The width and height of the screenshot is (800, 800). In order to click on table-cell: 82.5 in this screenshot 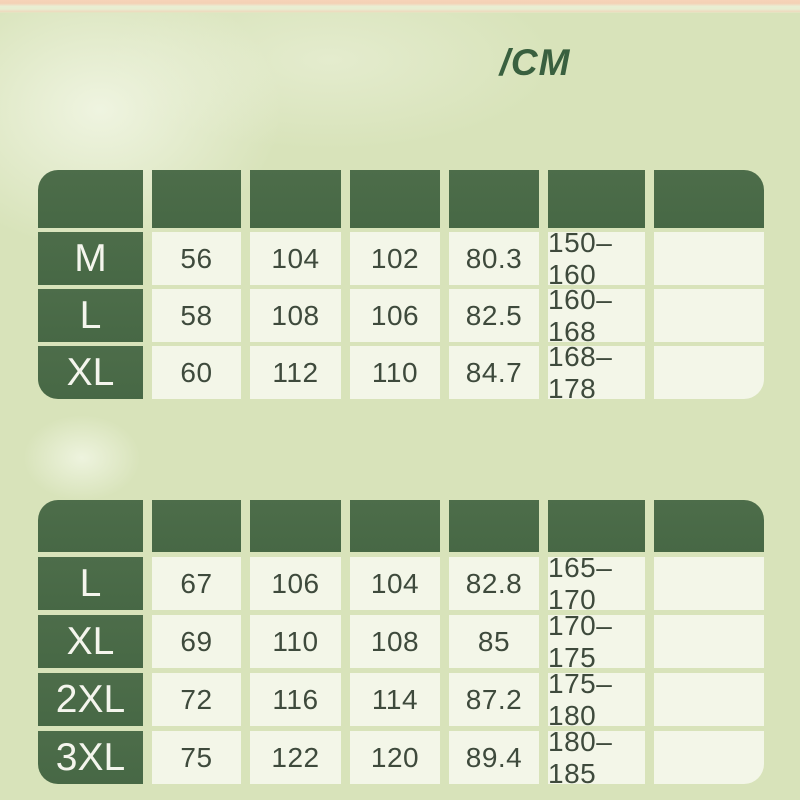, I will do `click(494, 315)`.